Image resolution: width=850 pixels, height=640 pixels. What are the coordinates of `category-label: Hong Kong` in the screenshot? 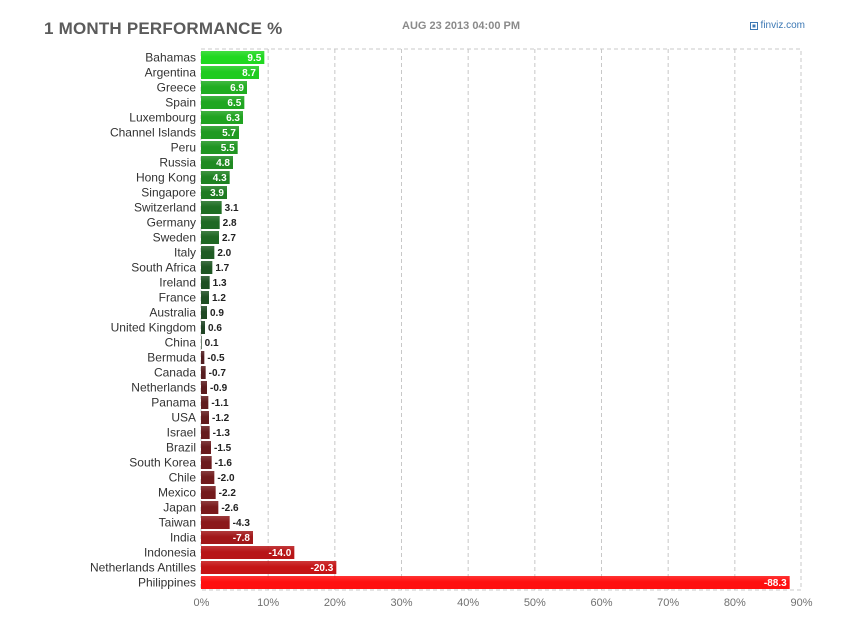 It's located at (166, 178).